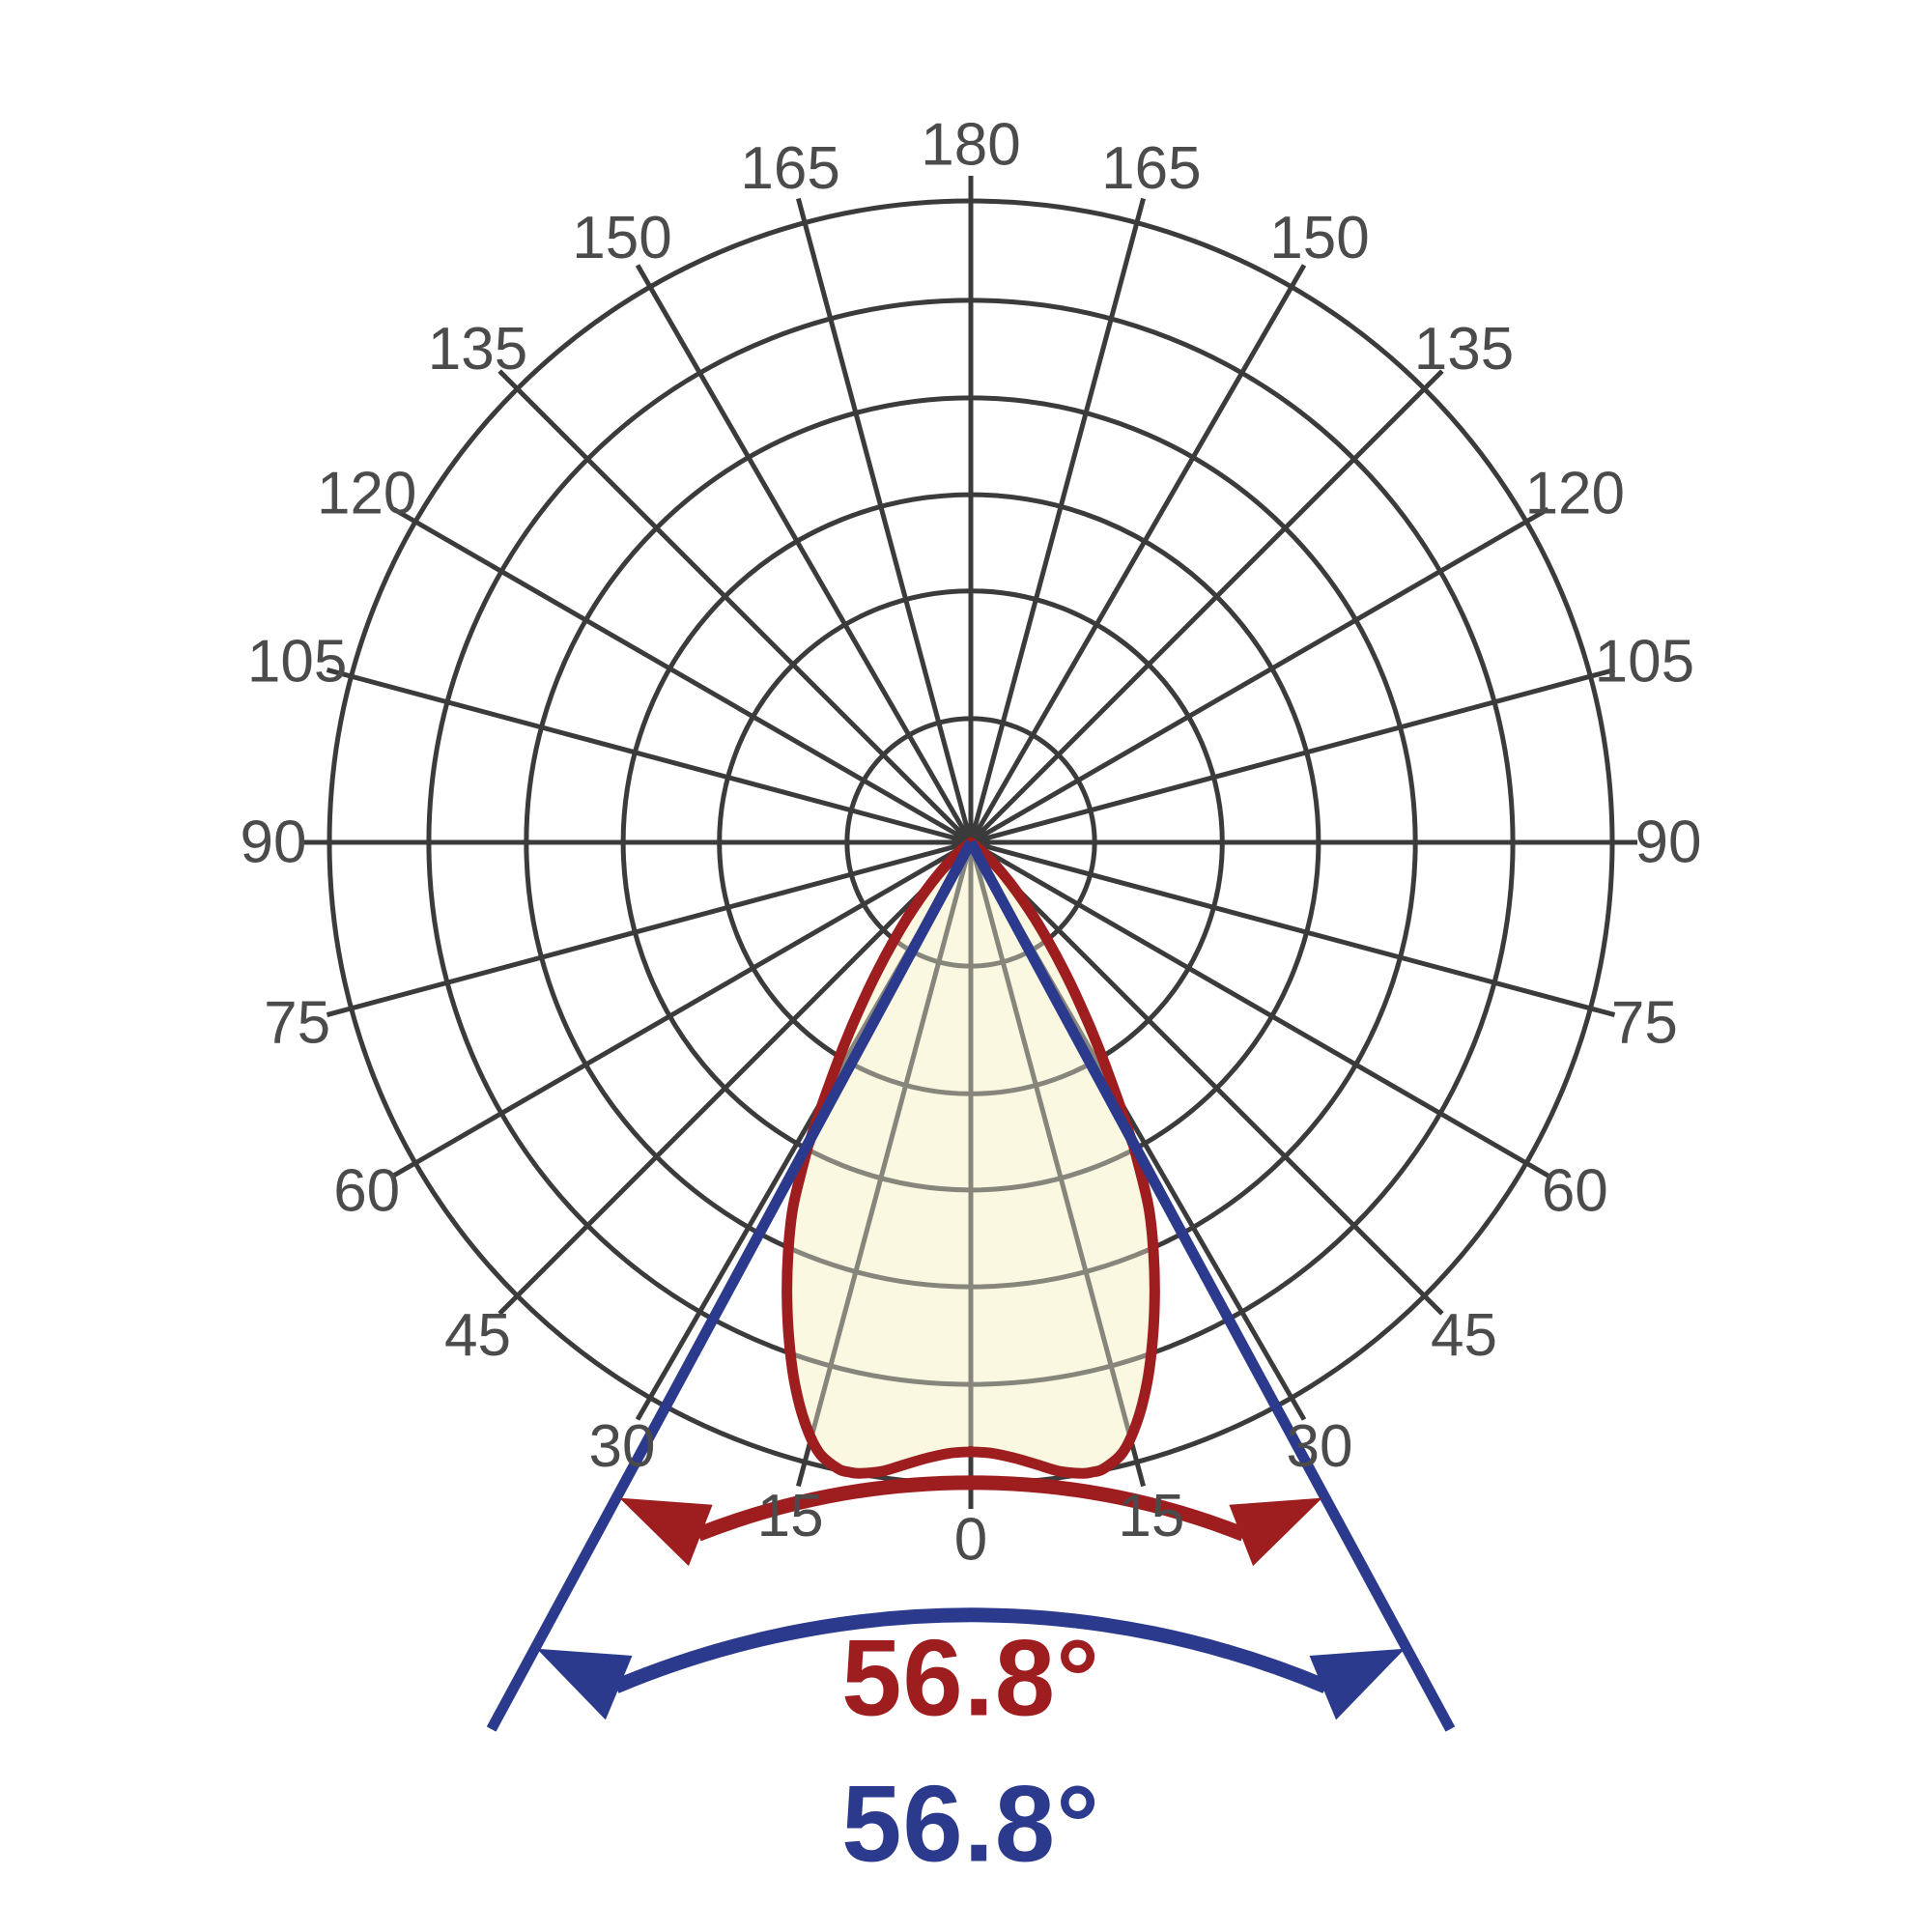 The width and height of the screenshot is (1932, 1932). Describe the element at coordinates (297, 662) in the screenshot. I see `angle-label-105-left: 105` at that location.